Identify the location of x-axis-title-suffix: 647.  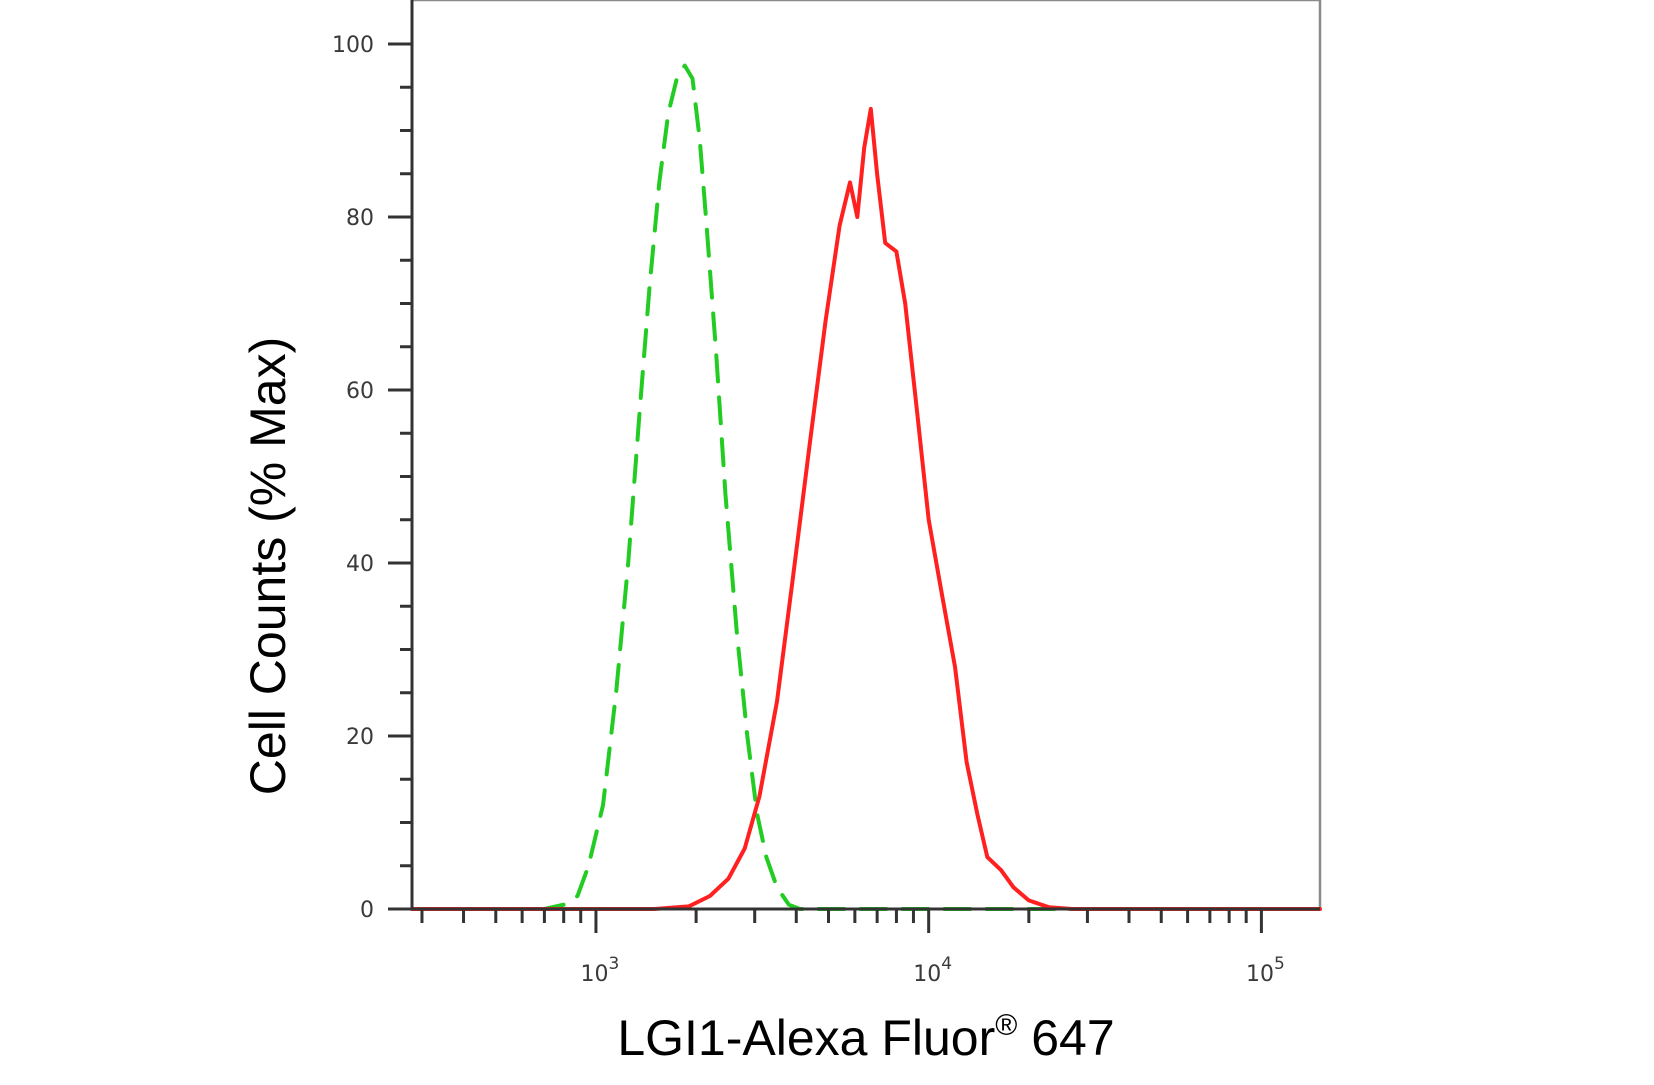
(1065, 1038).